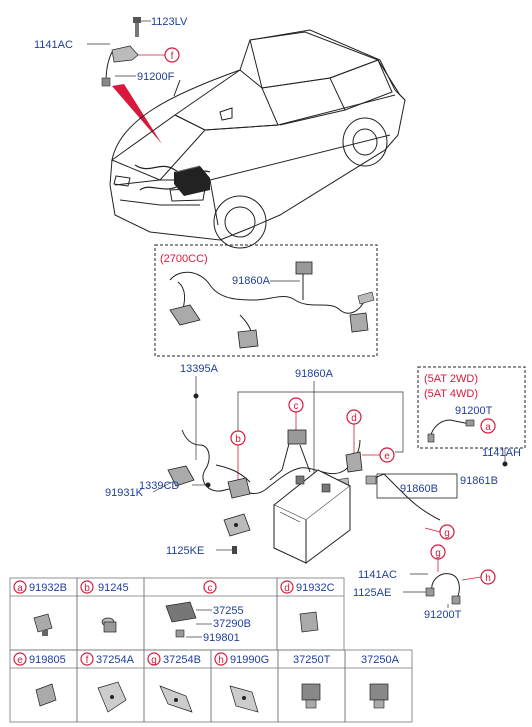  What do you see at coordinates (312, 660) in the screenshot?
I see `table-37250t: 37250T` at bounding box center [312, 660].